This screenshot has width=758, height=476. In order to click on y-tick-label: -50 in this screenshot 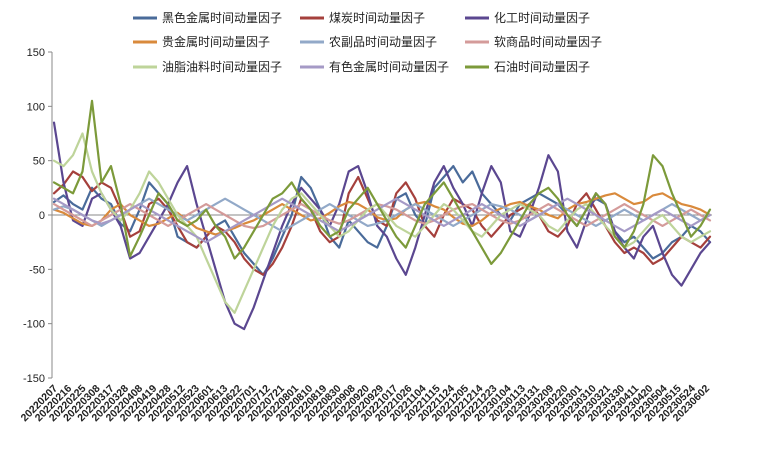, I will do `click(37, 270)`.